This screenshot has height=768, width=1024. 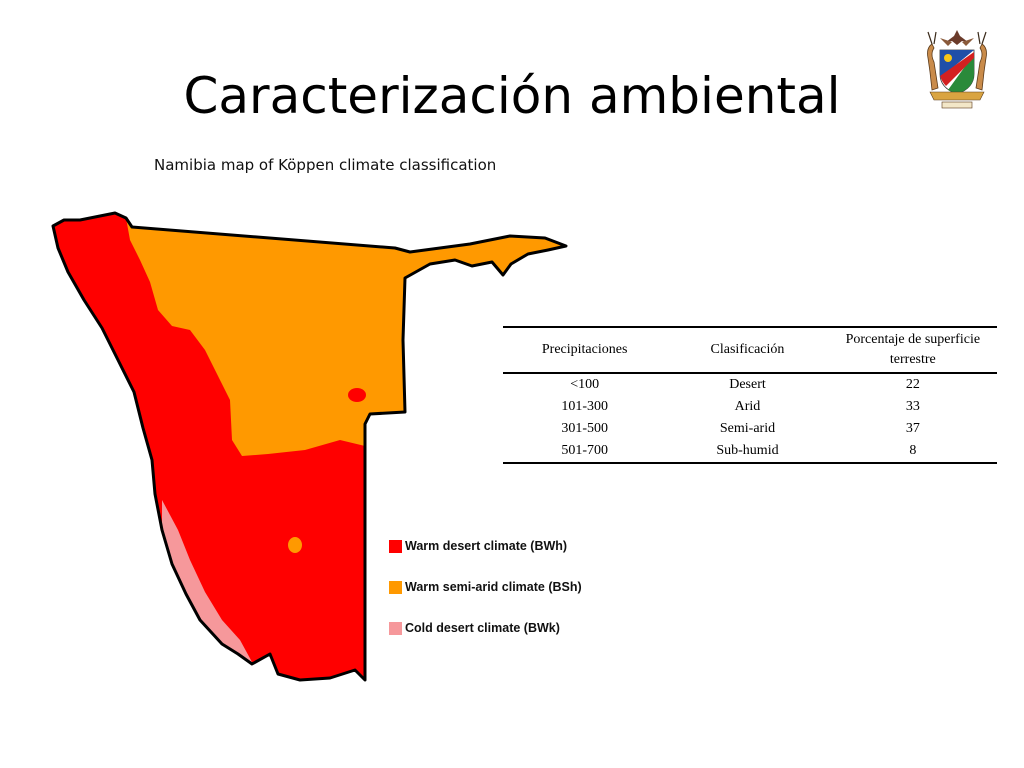 What do you see at coordinates (584, 450) in the screenshot?
I see `table-cell: 501-700` at bounding box center [584, 450].